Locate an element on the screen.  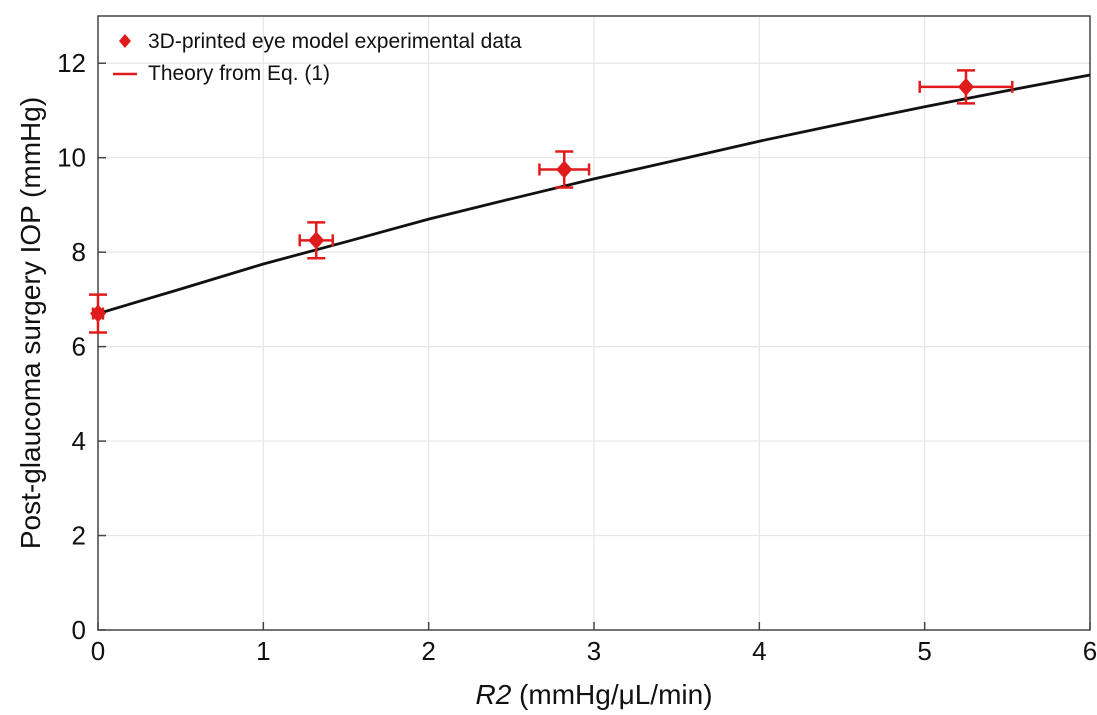
x-axis-label: R2 (mmHg/μL/min) is located at coordinates (593, 694).